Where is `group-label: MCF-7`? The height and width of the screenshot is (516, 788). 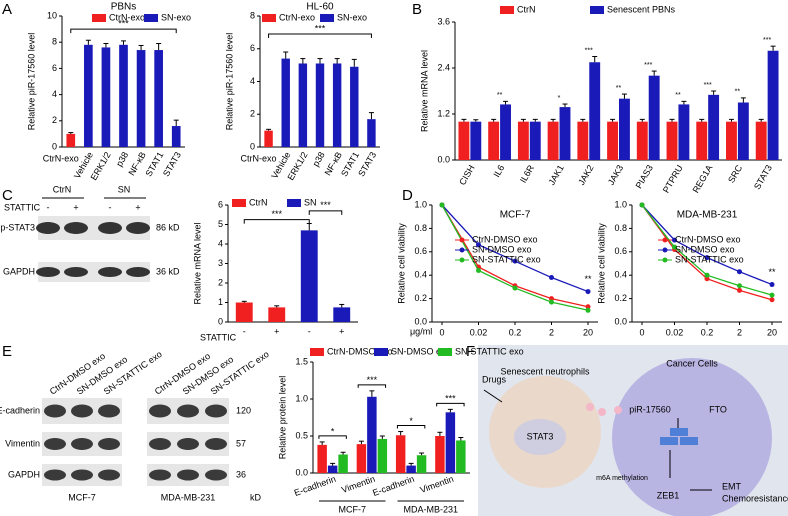
group-label: MCF-7 is located at coordinates (353, 509).